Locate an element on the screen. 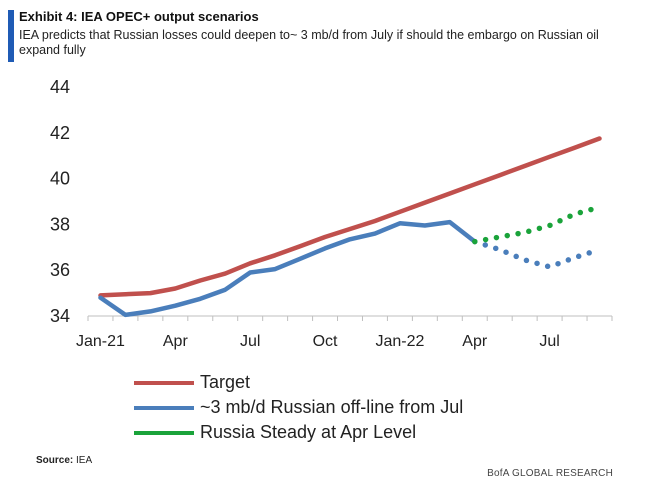 This screenshot has height=482, width=651. y-axis-ticks: 34 36 38 40 42 44 is located at coordinates (60, 201).